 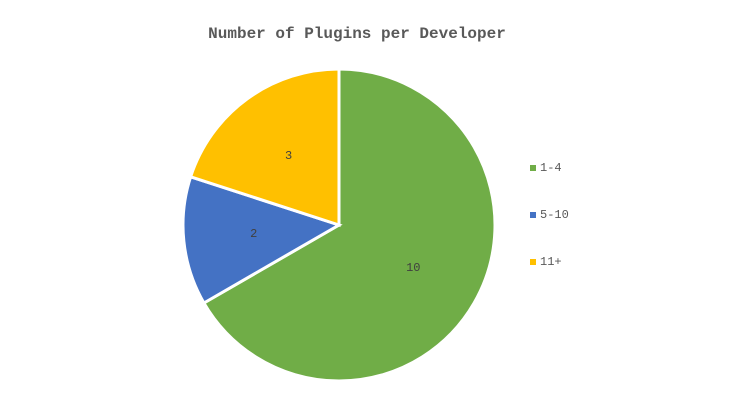 I want to click on data-label: 3, so click(x=288, y=156).